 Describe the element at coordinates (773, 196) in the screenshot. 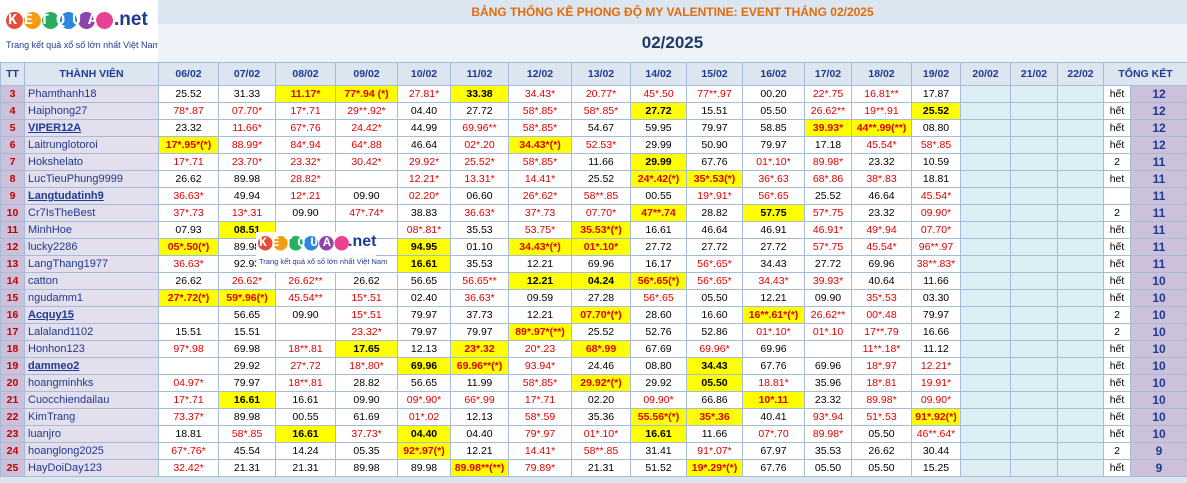

I see `score-cell: 56*.65` at that location.